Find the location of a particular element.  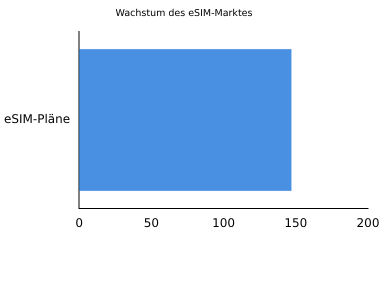

x-tick-label: 100 is located at coordinates (224, 223).